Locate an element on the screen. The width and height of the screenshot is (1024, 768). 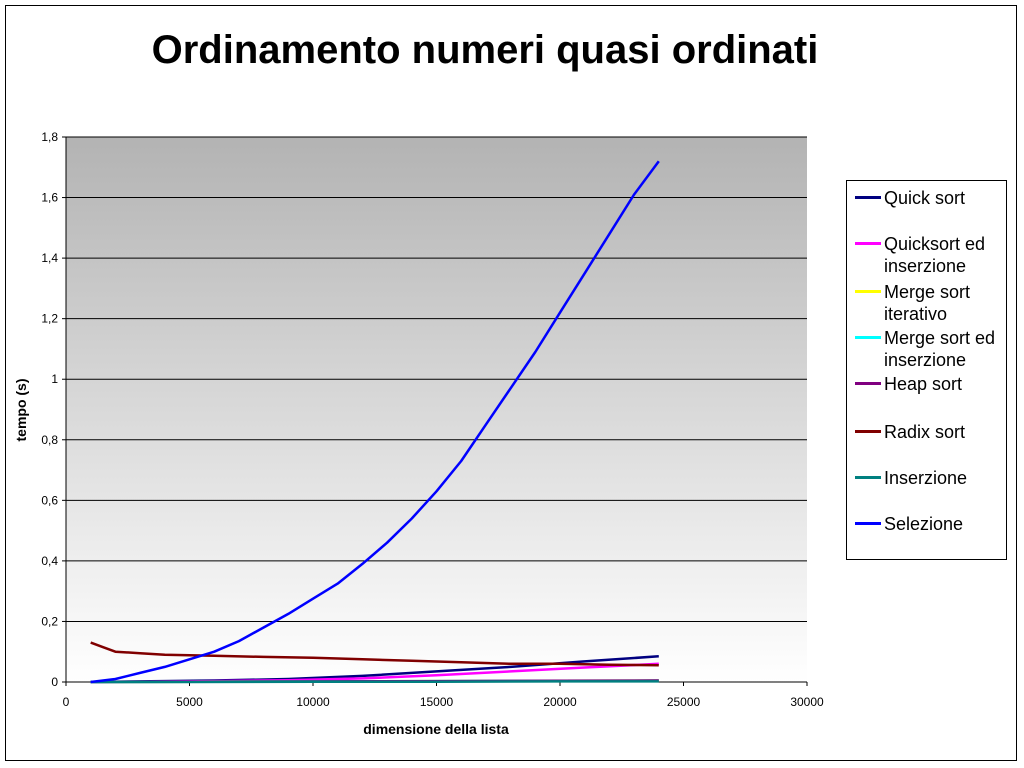
x-tick-label: 25000 is located at coordinates (684, 702).